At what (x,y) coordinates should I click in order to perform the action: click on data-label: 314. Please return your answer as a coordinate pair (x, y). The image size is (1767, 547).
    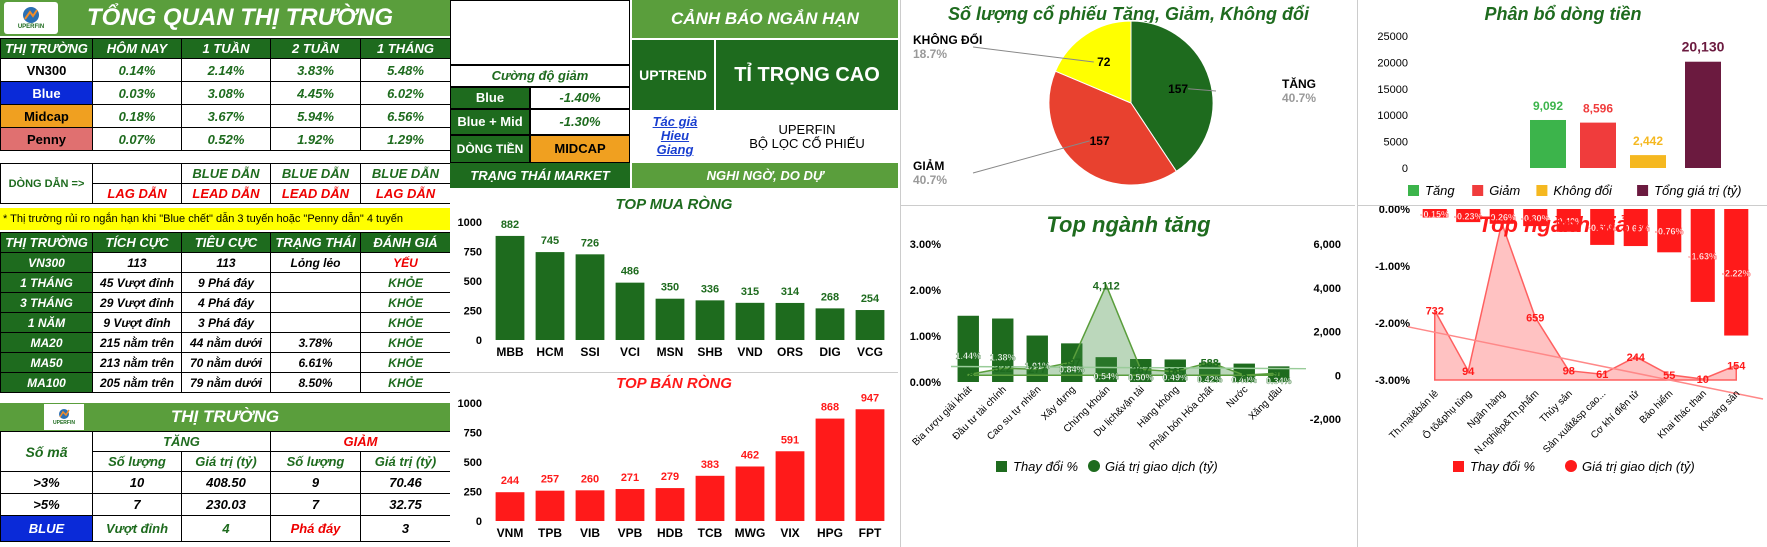
    Looking at the image, I should click on (790, 292).